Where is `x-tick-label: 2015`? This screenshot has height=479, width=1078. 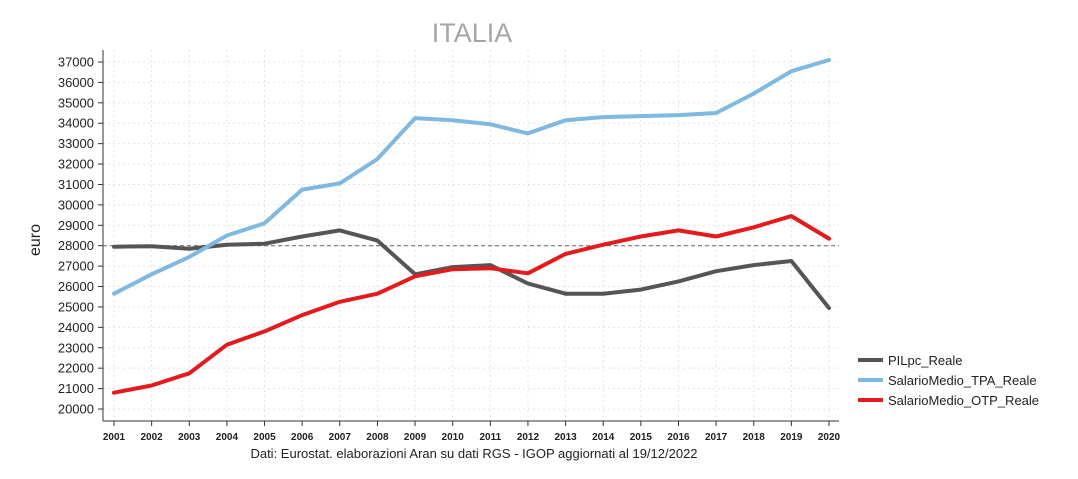 x-tick-label: 2015 is located at coordinates (641, 437).